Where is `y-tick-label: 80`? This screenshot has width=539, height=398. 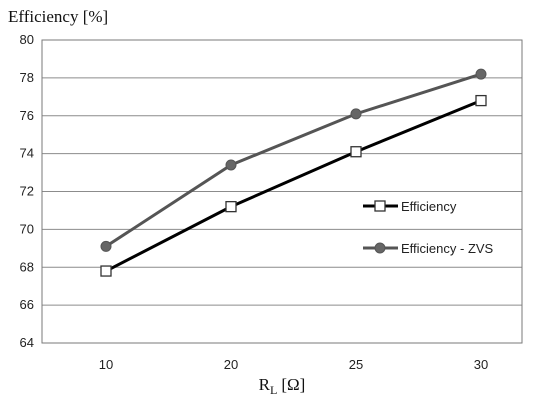
y-tick-label: 80 is located at coordinates (27, 39).